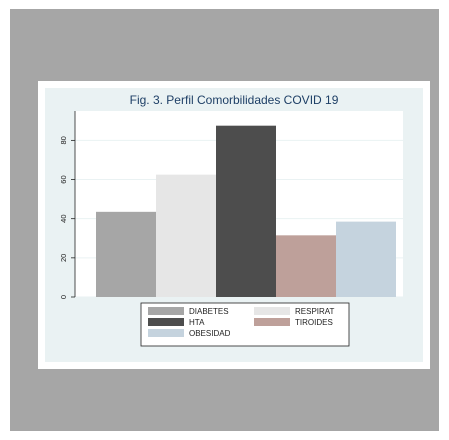  Describe the element at coordinates (63, 219) in the screenshot. I see `y-tick-label: 40` at that location.